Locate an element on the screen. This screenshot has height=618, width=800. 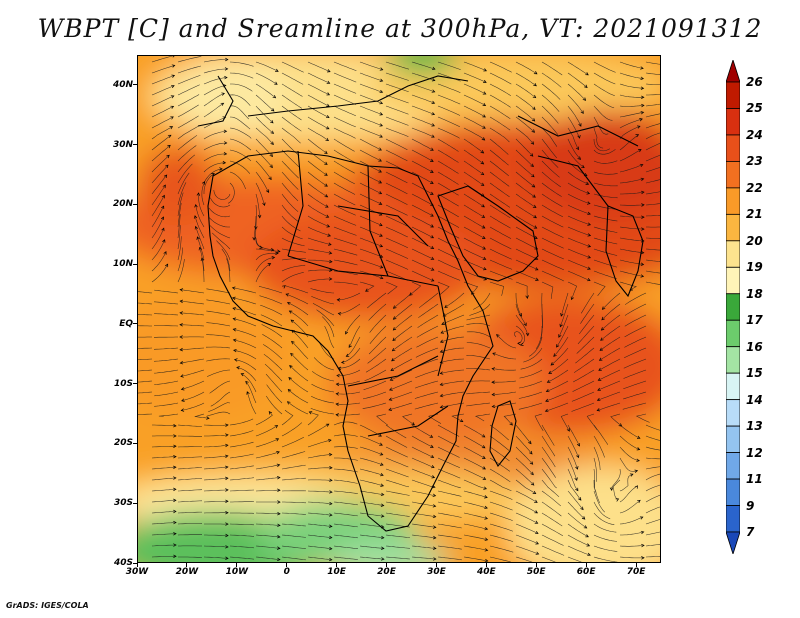
lon-tick-label: 10E is located at coordinates (336, 572).